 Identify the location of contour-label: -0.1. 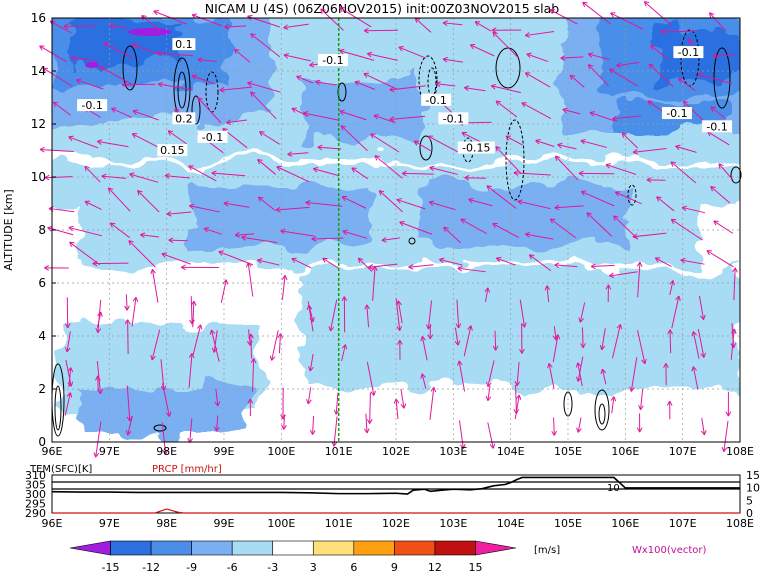
(212, 137).